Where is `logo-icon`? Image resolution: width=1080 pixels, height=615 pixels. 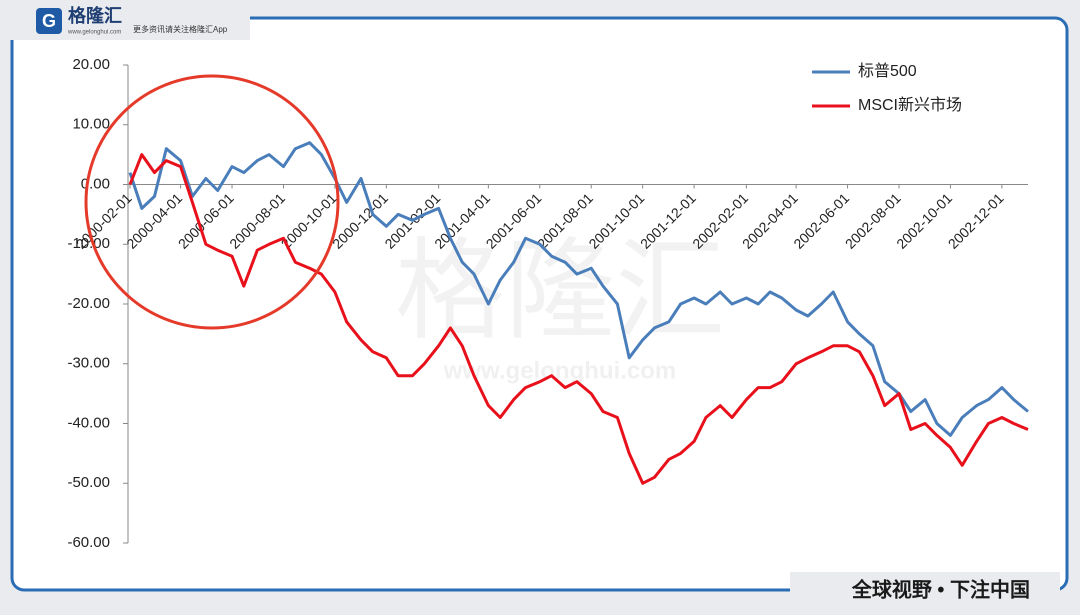
logo-icon is located at coordinates (49, 21).